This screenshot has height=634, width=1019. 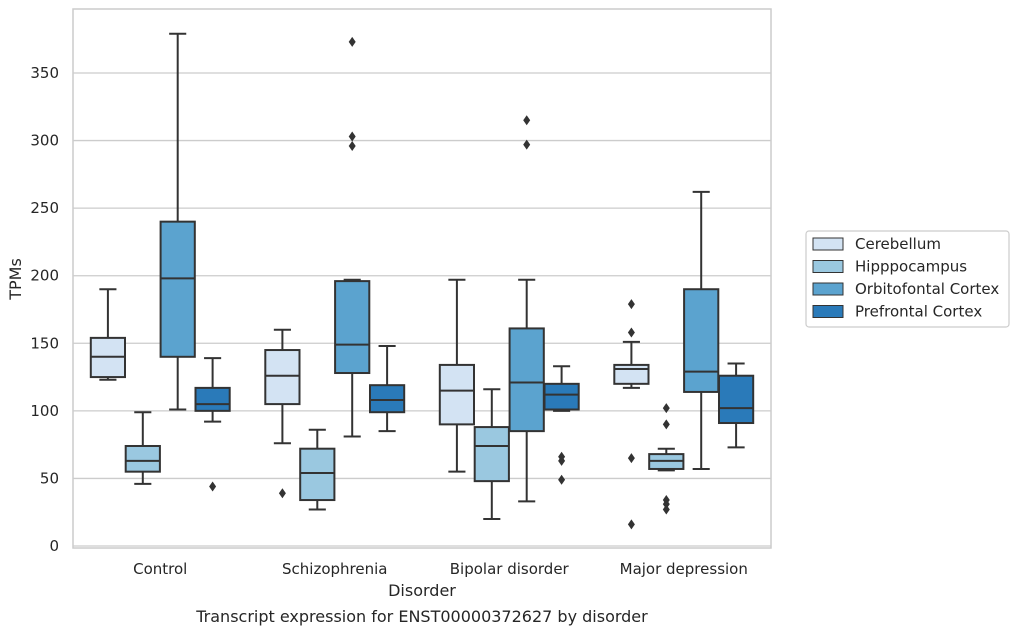 I want to click on x-tick-label-1: Schizophrenia, so click(x=334, y=569).